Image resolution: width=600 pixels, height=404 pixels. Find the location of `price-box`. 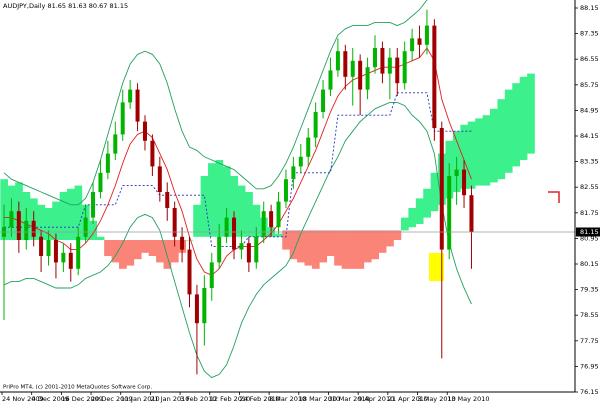

price-box is located at coordinates (588, 232).